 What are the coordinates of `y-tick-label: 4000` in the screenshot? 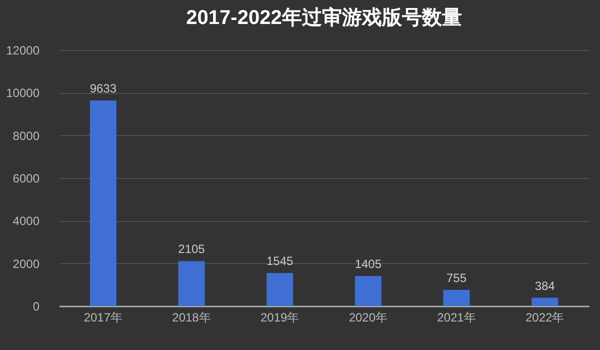 It's located at (26, 221).